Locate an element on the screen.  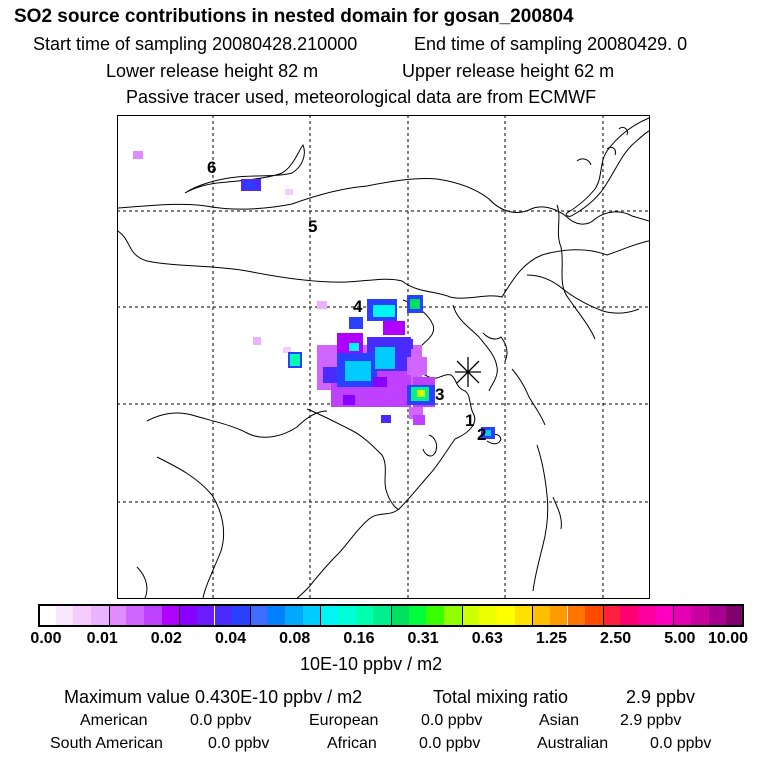
max-value-label: Maximum value 0.430E-10 ppbv / m2 is located at coordinates (213, 697).